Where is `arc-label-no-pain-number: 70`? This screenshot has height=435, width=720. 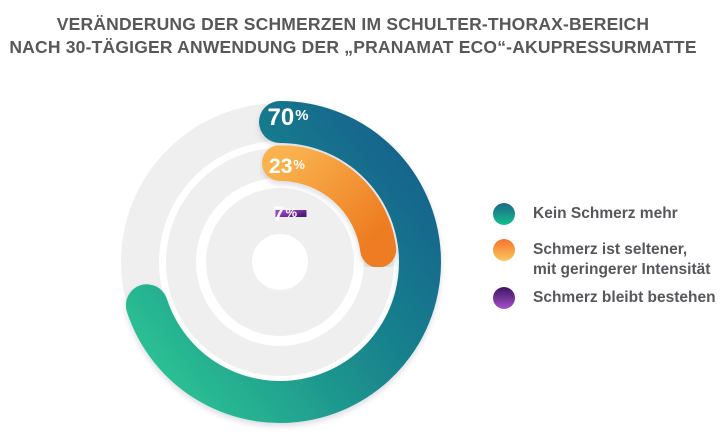
arc-label-no-pain-number: 70 is located at coordinates (281, 117).